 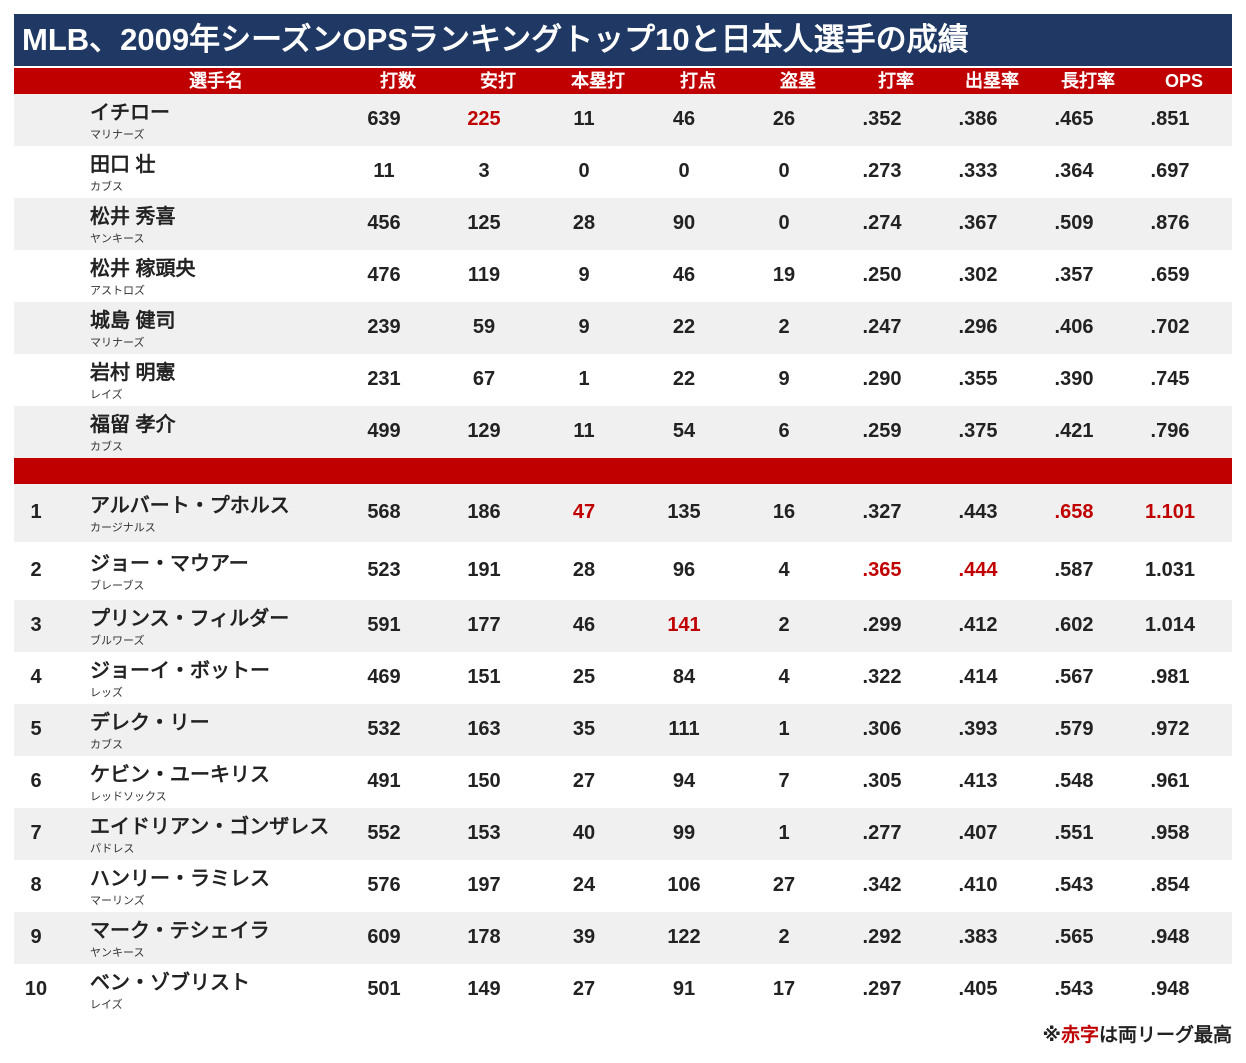 I want to click on stat-cell: .406, so click(x=1074, y=327).